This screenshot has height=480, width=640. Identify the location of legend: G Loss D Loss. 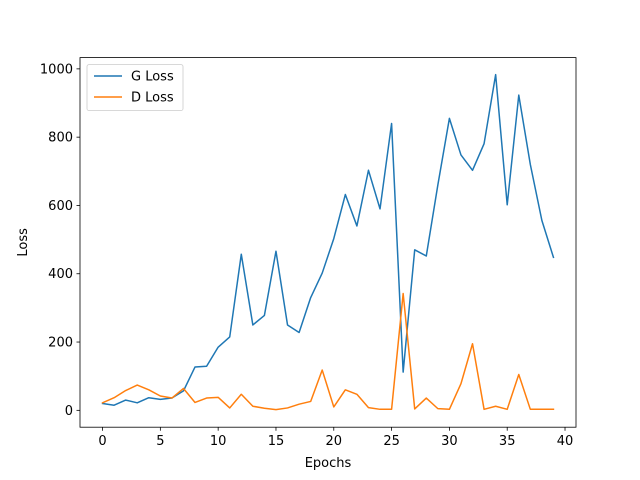
(135, 87).